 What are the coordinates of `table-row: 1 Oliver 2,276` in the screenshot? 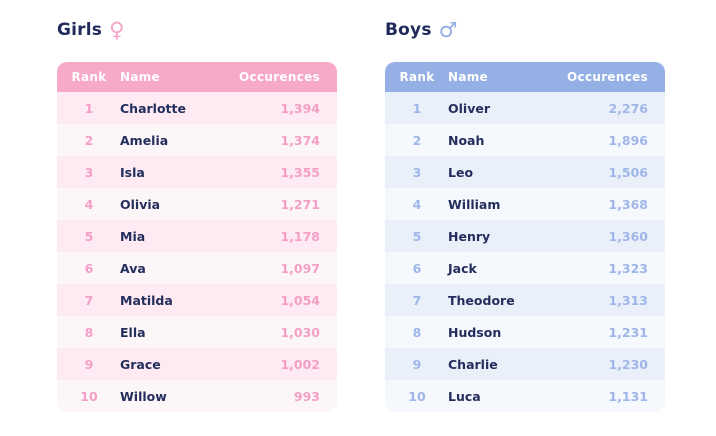 It's located at (525, 108).